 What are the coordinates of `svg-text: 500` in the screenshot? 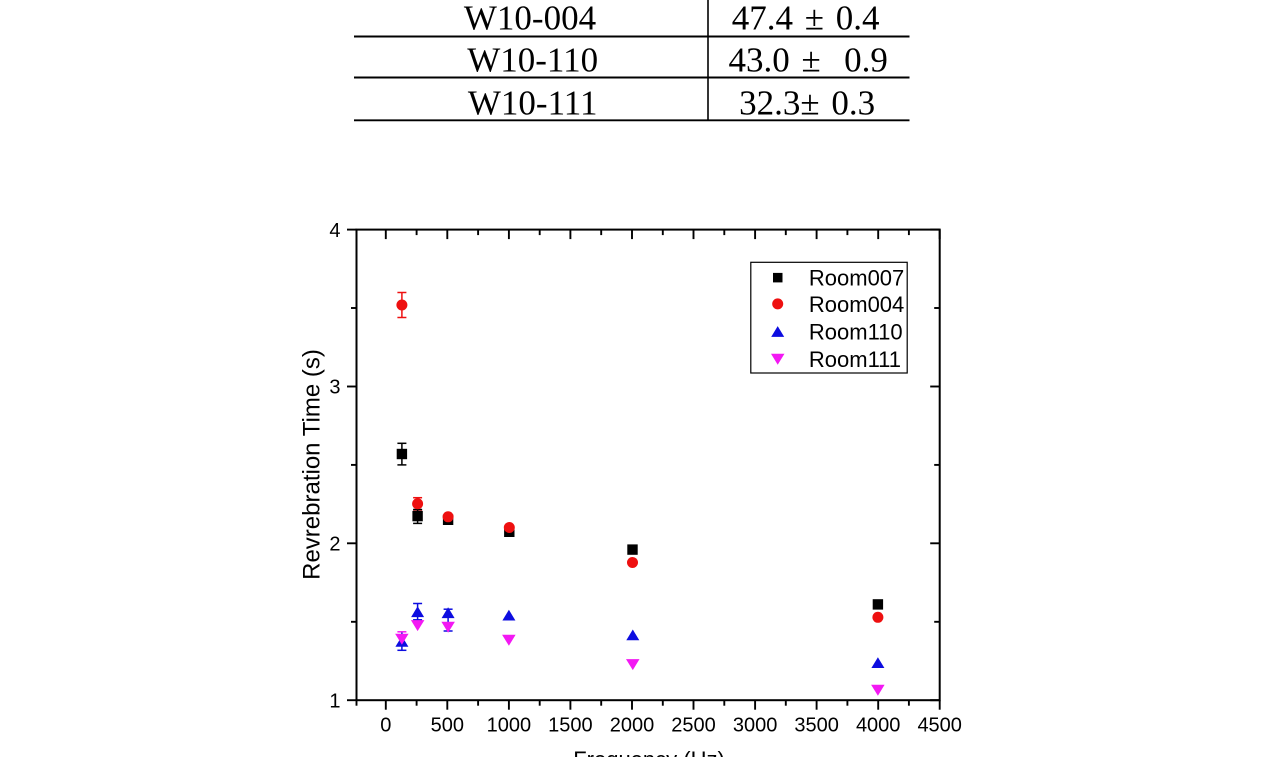 It's located at (447, 726).